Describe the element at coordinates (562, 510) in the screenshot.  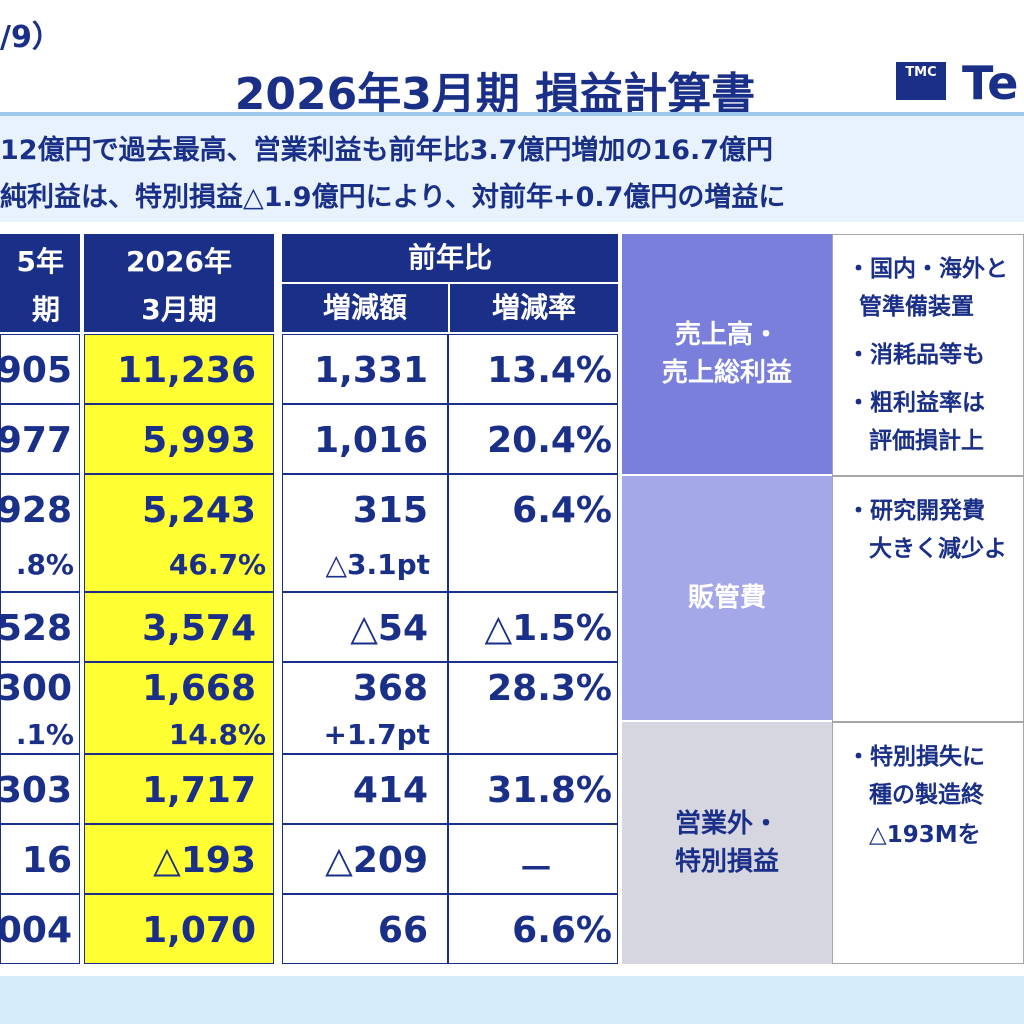
I see `row-2-rate: 6.4%` at that location.